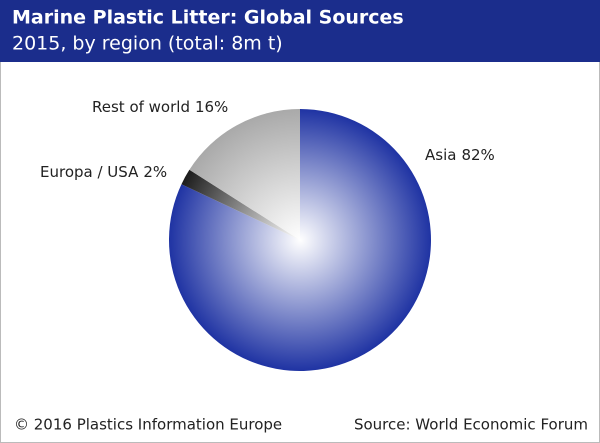 This screenshot has height=443, width=600. I want to click on source: Source: World Economic Forum, so click(471, 425).